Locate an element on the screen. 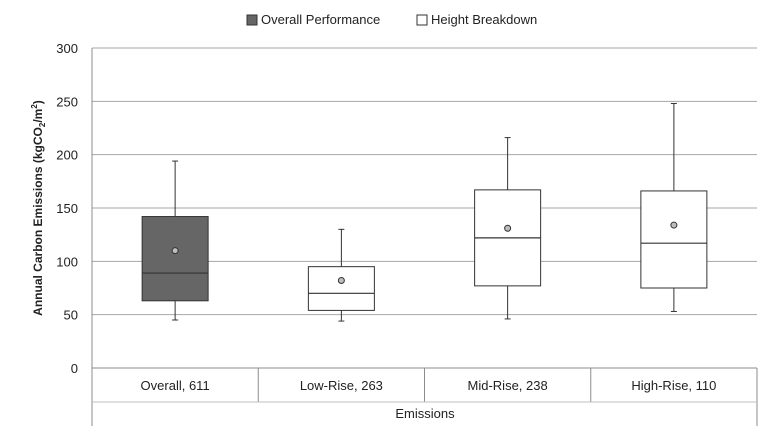  y-axis-title: Annual Carbon Emissions (kgCO2/m2) is located at coordinates (38, 208).